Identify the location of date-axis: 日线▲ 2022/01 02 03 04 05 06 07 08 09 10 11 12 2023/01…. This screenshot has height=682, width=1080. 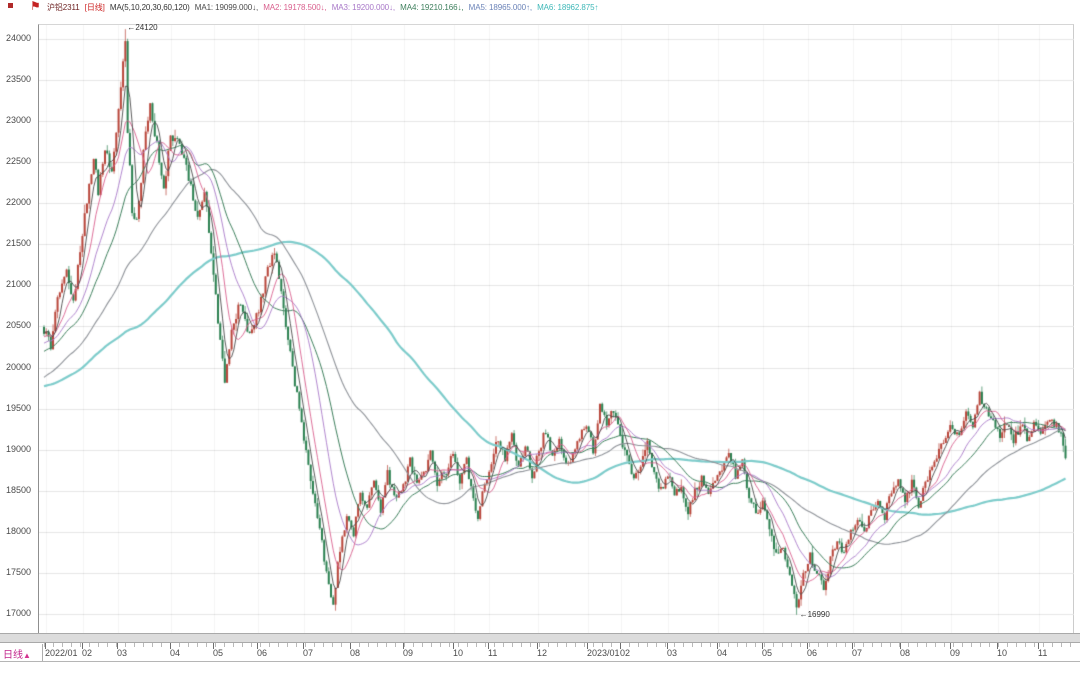
(540, 652).